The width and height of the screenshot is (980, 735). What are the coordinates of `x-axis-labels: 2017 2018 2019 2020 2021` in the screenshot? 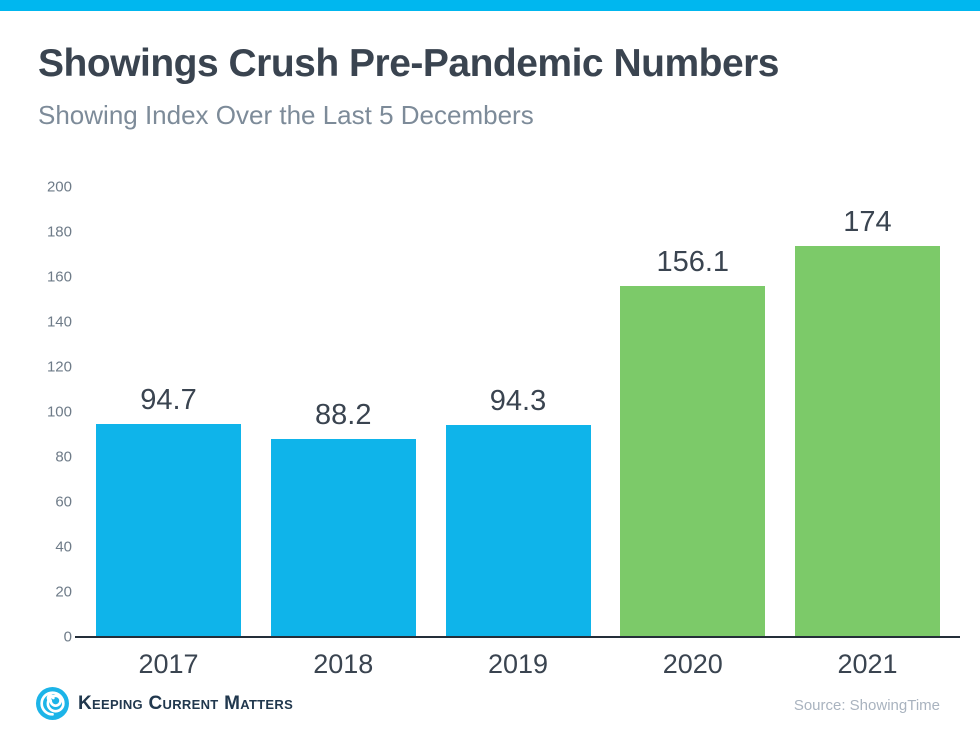 It's located at (518, 664).